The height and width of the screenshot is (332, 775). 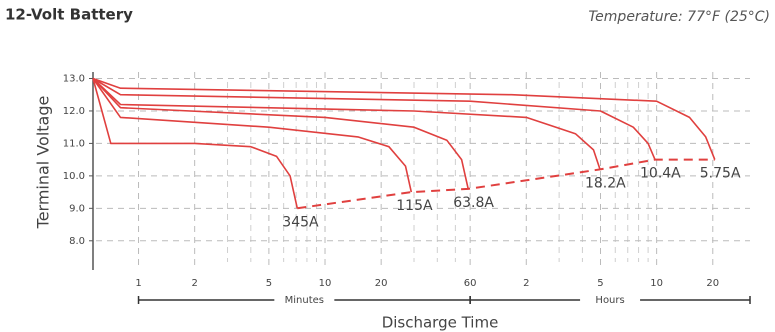 What do you see at coordinates (440, 323) in the screenshot?
I see `x-axis-label: Discharge Time` at bounding box center [440, 323].